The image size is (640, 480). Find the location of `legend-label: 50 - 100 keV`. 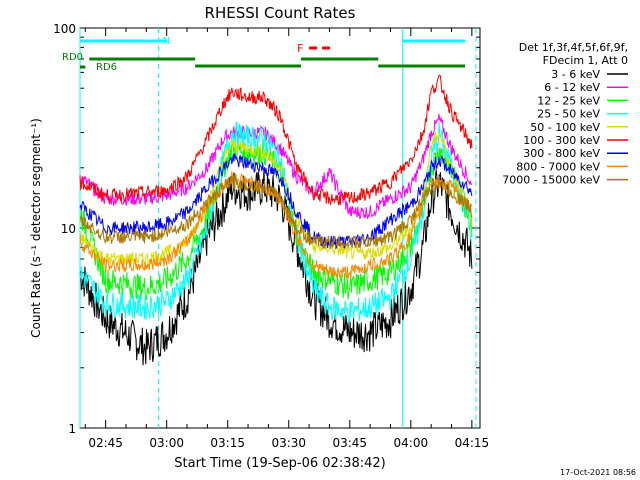

legend-label: 50 - 100 keV is located at coordinates (565, 127).